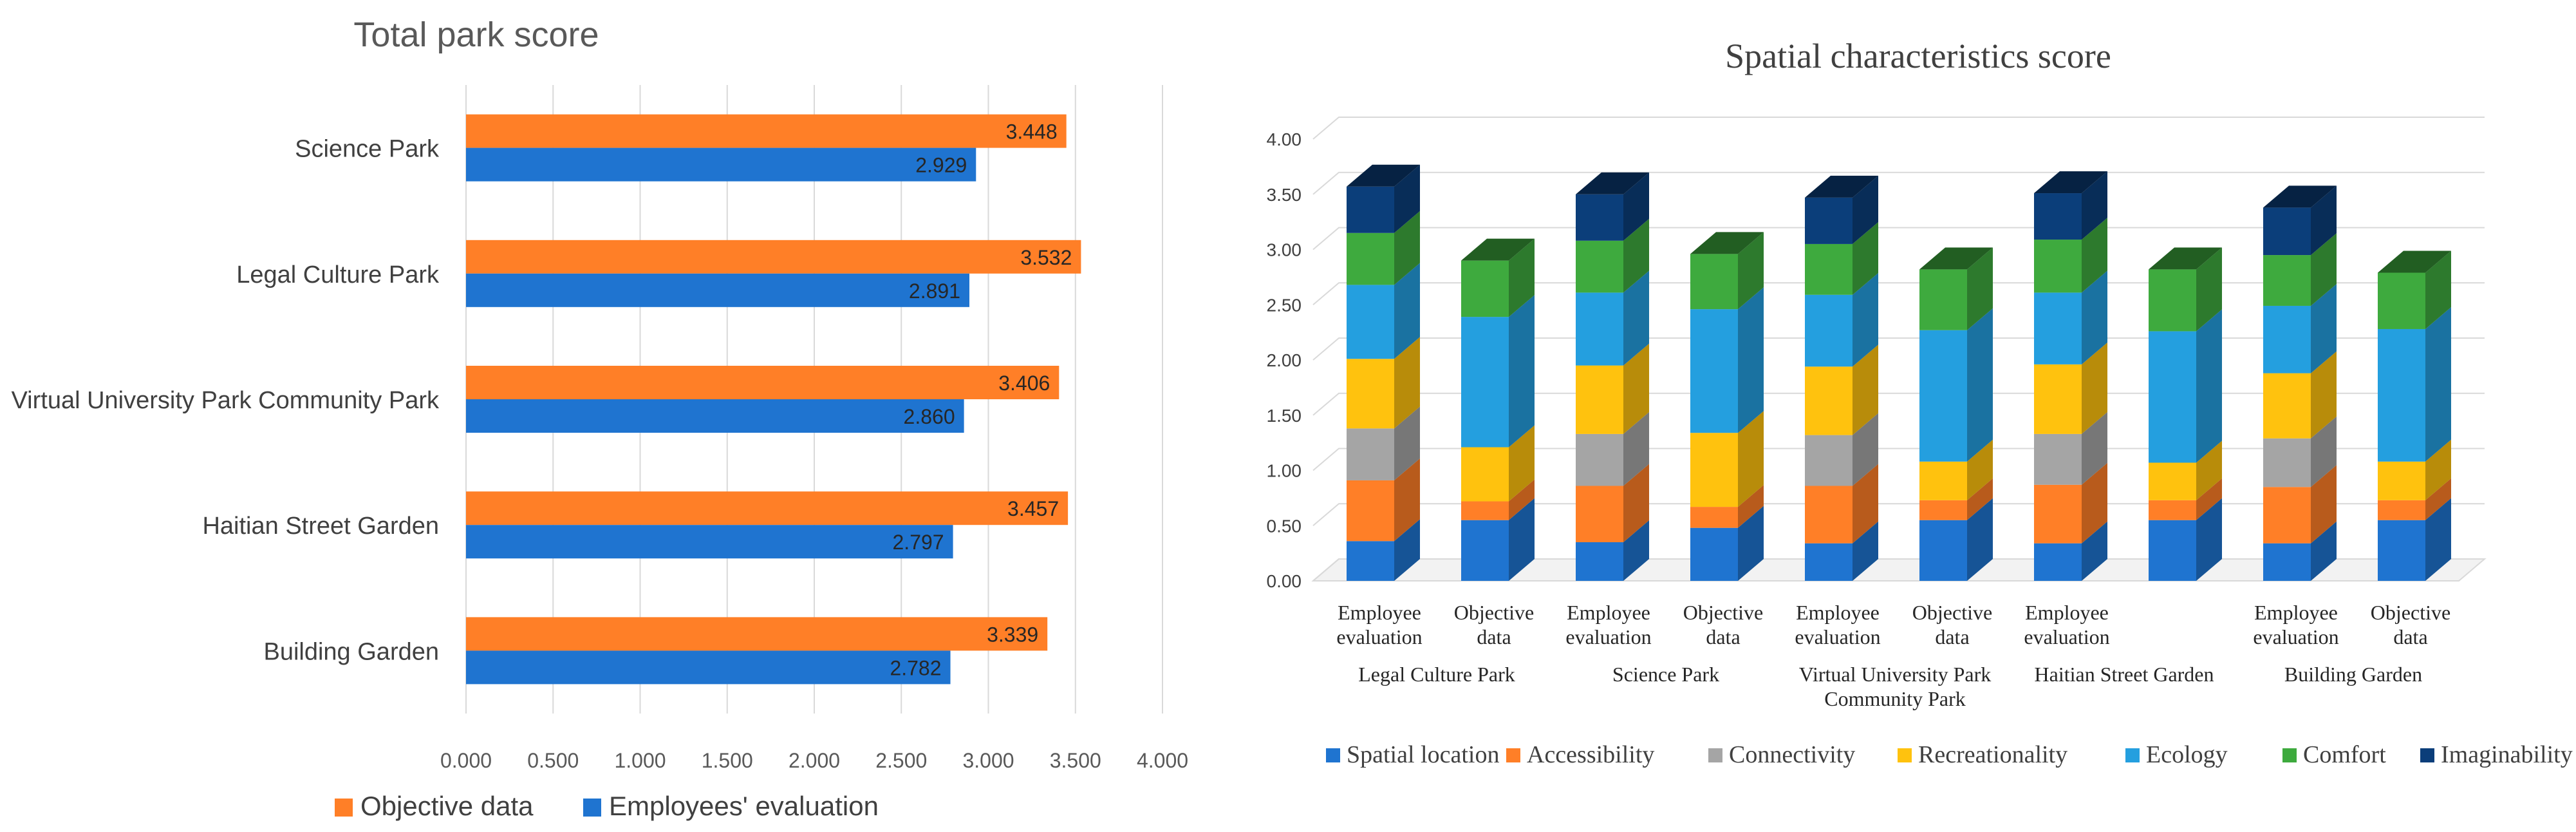 Image resolution: width=2576 pixels, height=832 pixels. I want to click on group-label: Haitian Street Garden, so click(2124, 674).